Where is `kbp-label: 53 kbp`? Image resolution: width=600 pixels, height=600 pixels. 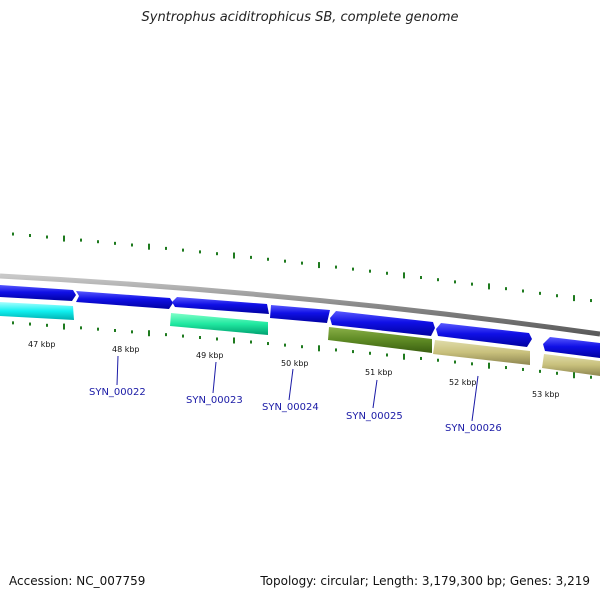 kbp-label: 53 kbp is located at coordinates (546, 394).